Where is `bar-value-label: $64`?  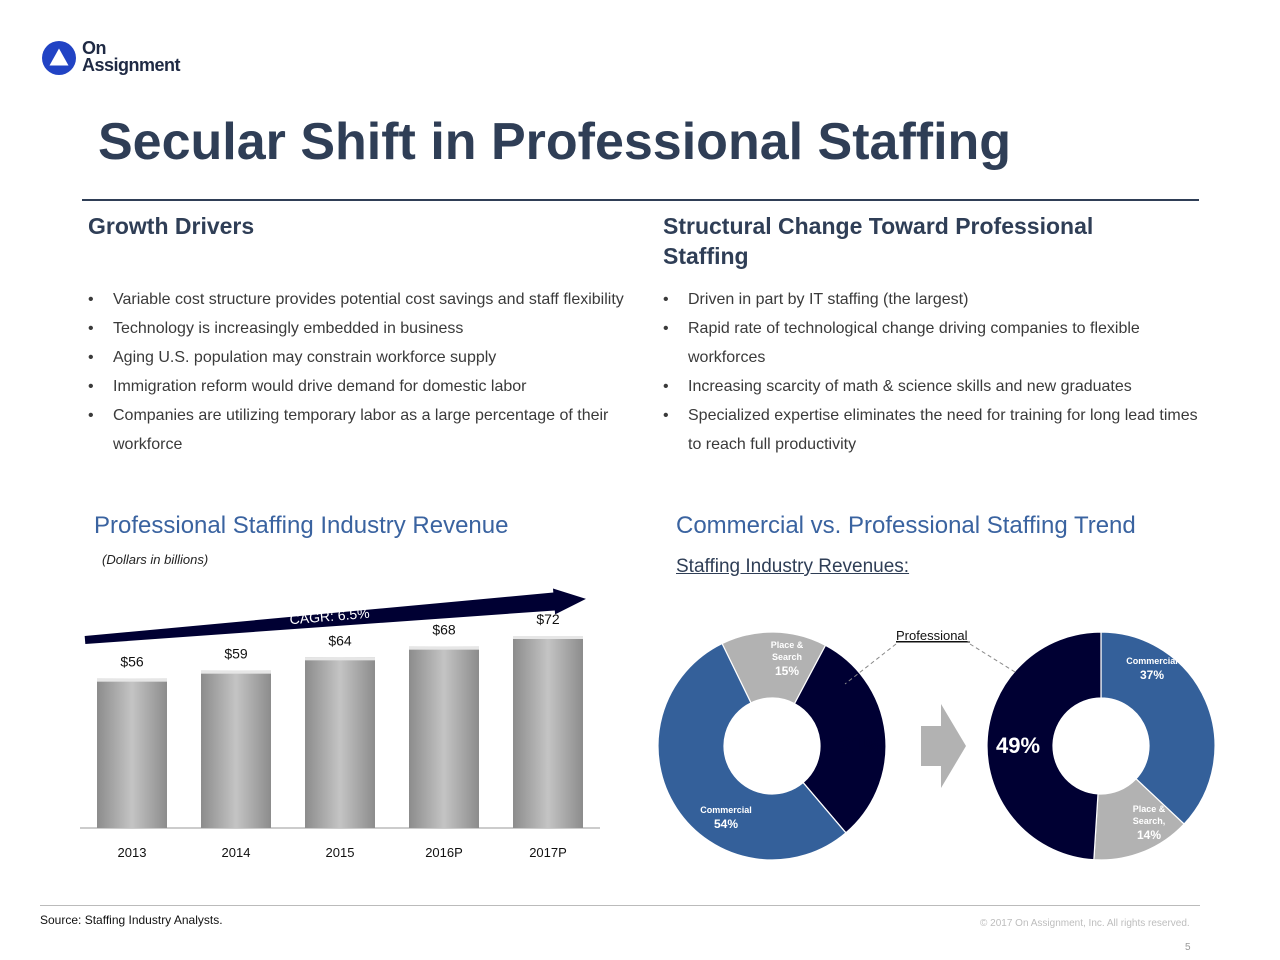
bar-value-label: $64 is located at coordinates (340, 640).